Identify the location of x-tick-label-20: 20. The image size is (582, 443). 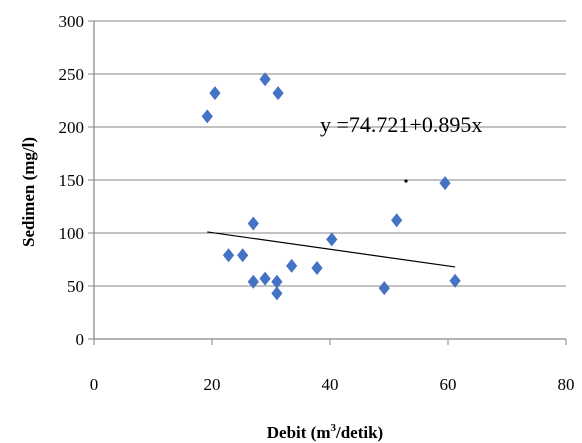
(212, 384).